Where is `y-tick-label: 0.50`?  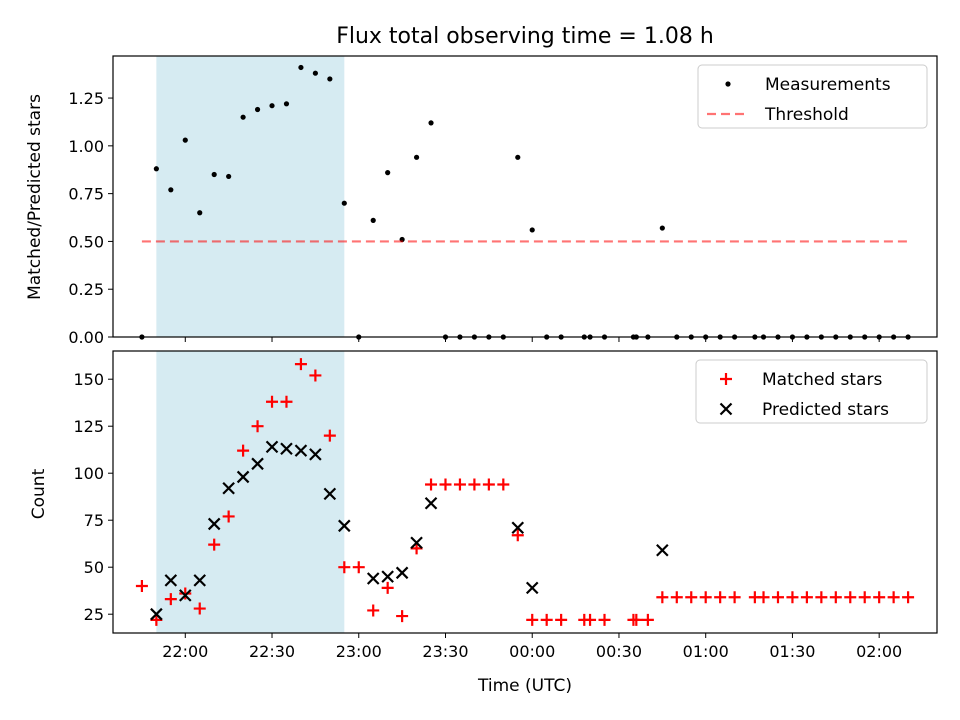 y-tick-label: 0.50 is located at coordinates (86, 241).